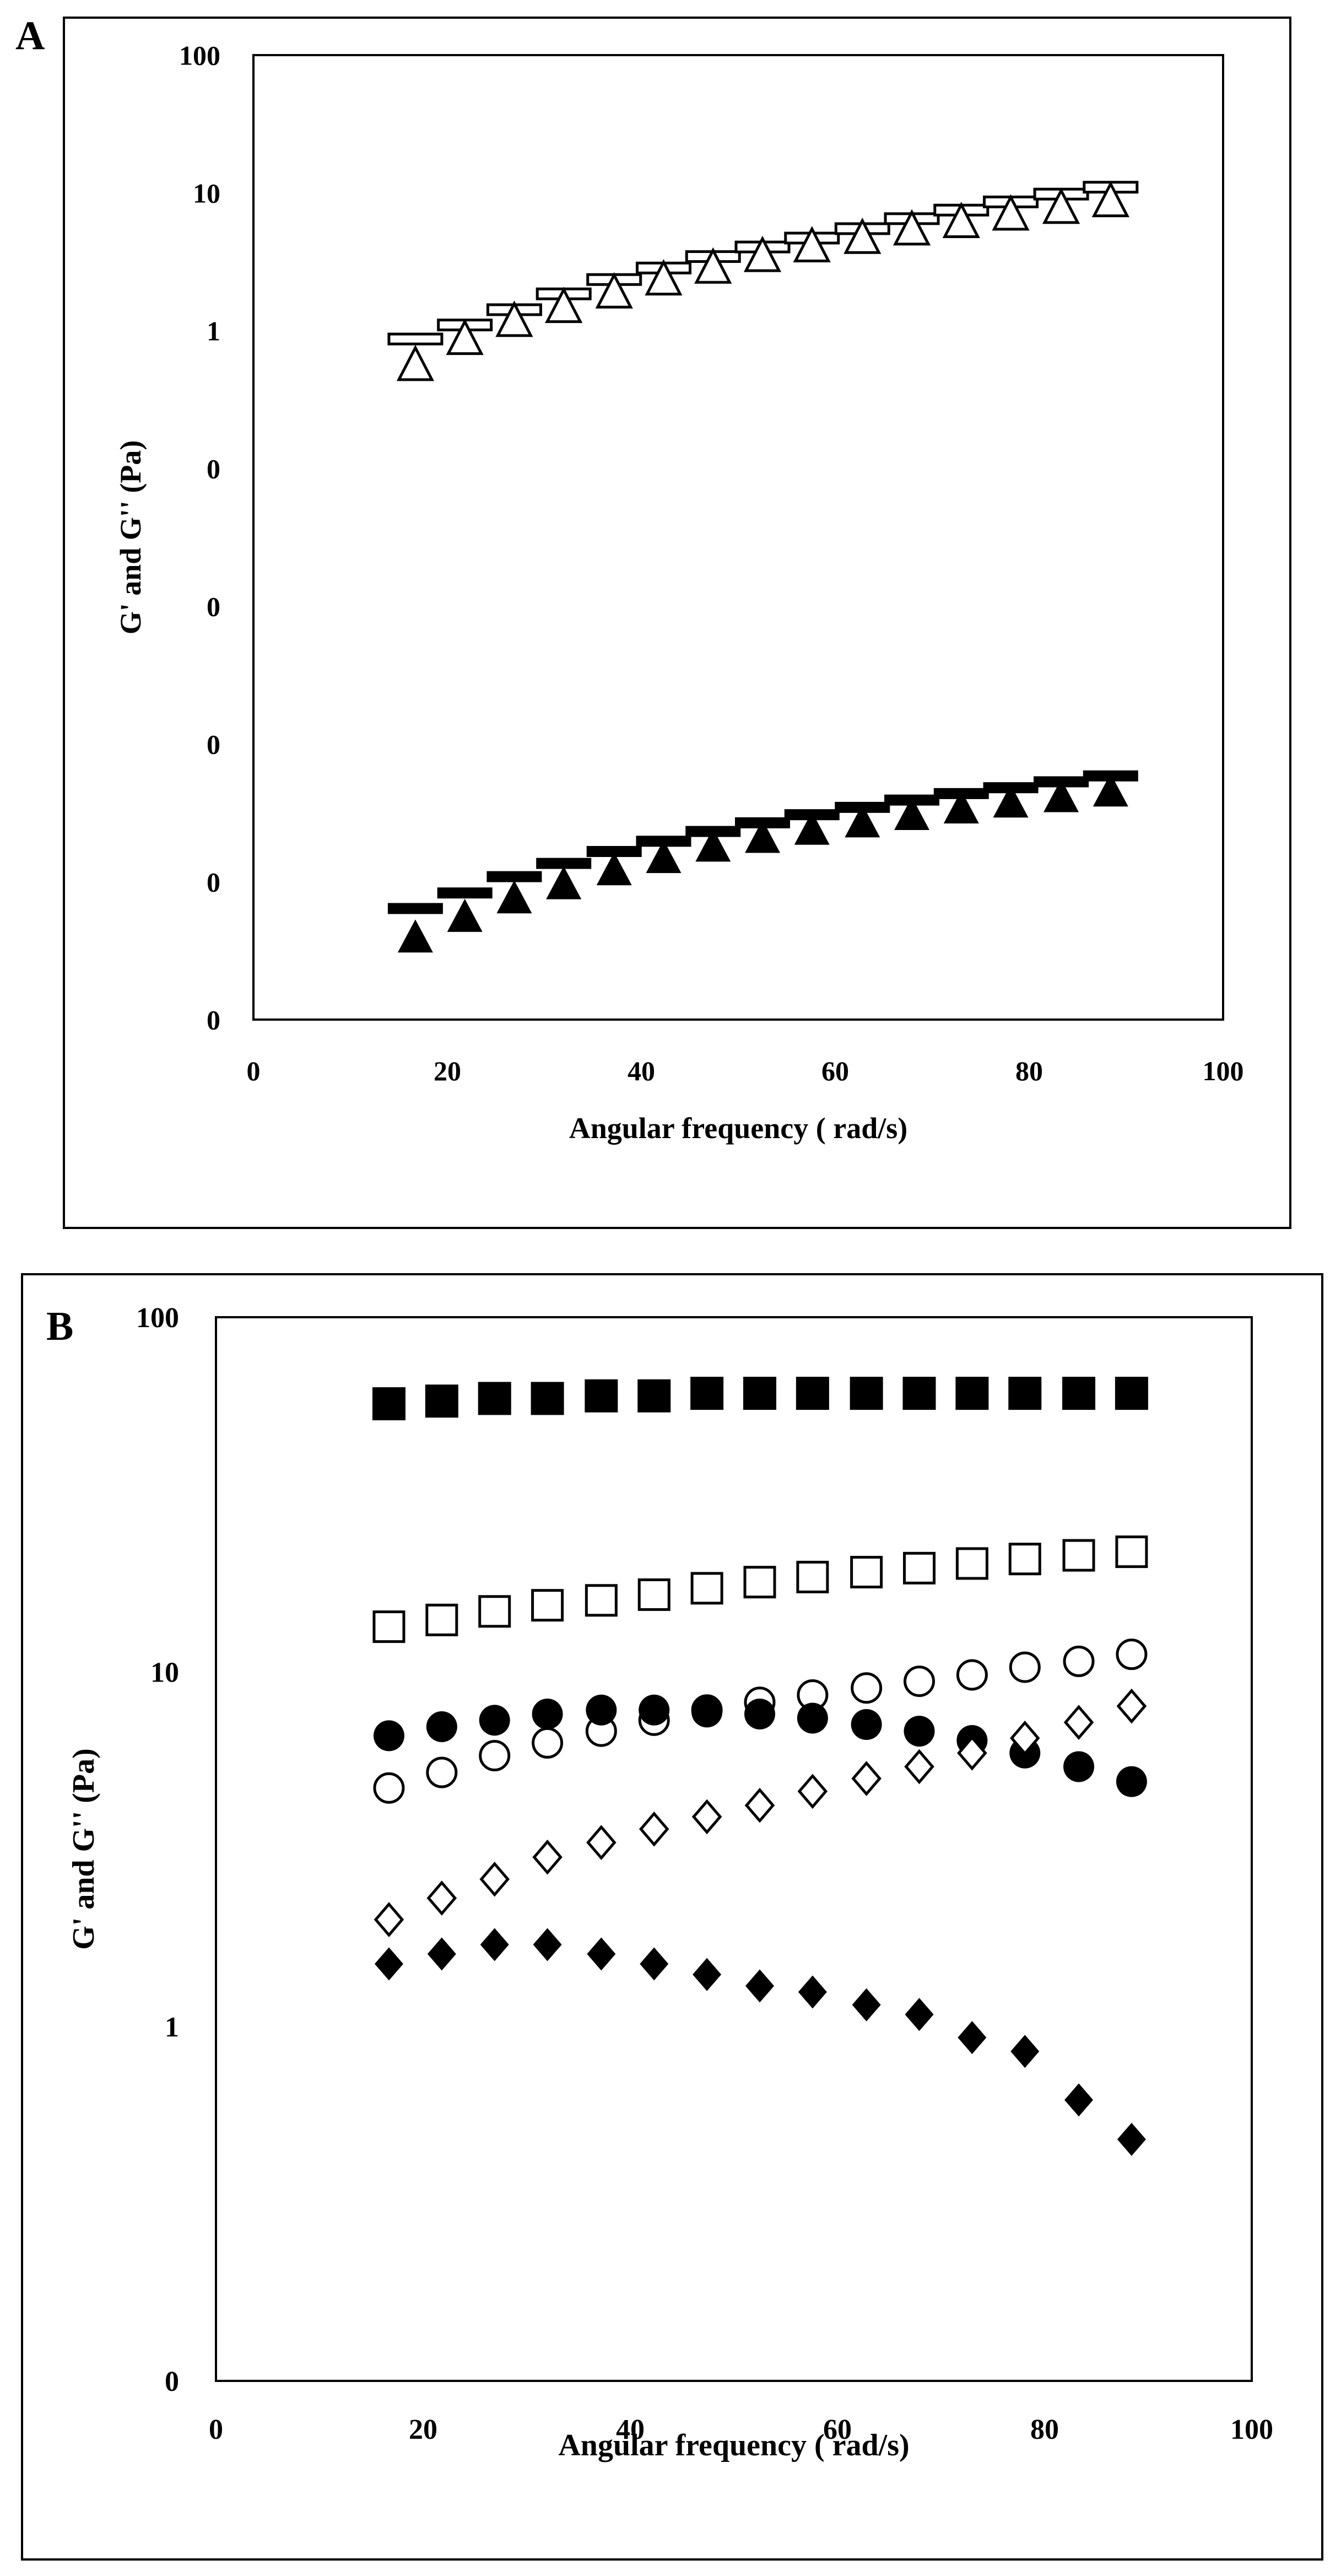 The width and height of the screenshot is (1341, 2576). What do you see at coordinates (164, 1673) in the screenshot?
I see `chart-b-y-tick-label: 10` at bounding box center [164, 1673].